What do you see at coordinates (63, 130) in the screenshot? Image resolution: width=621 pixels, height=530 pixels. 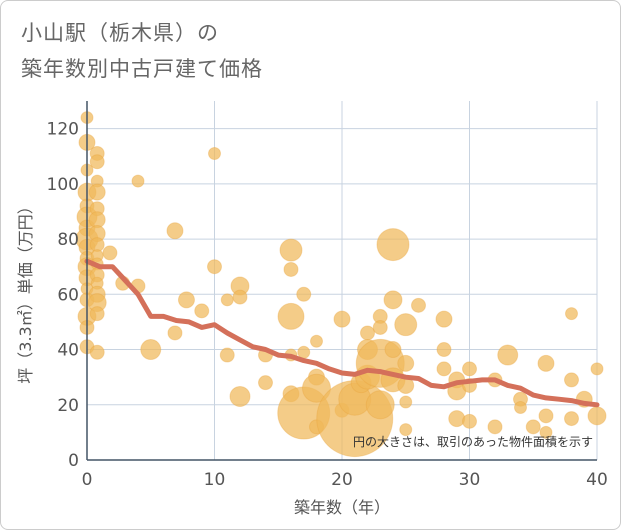 I see `y-tick-label: 120` at bounding box center [63, 130].